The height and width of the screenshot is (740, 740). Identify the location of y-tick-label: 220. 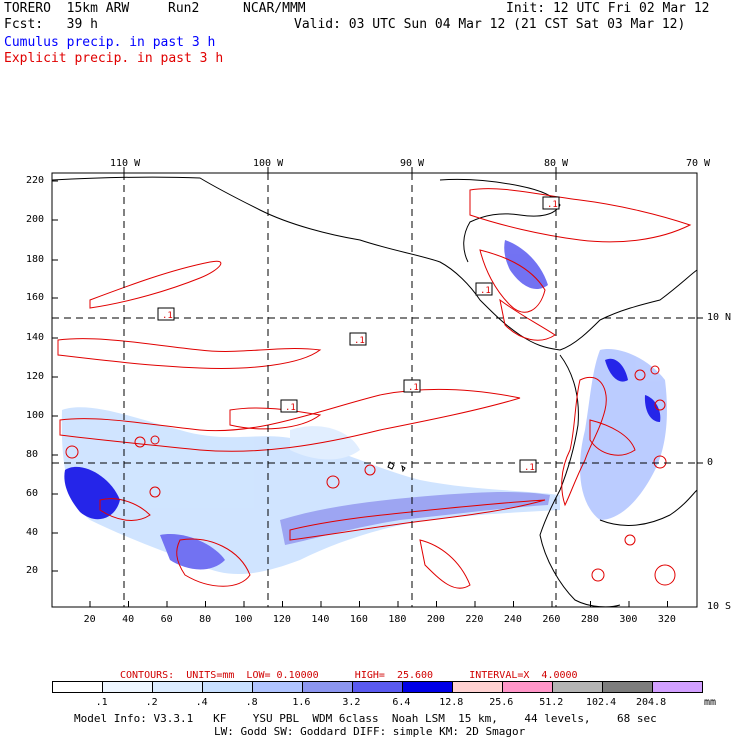
(35, 180).